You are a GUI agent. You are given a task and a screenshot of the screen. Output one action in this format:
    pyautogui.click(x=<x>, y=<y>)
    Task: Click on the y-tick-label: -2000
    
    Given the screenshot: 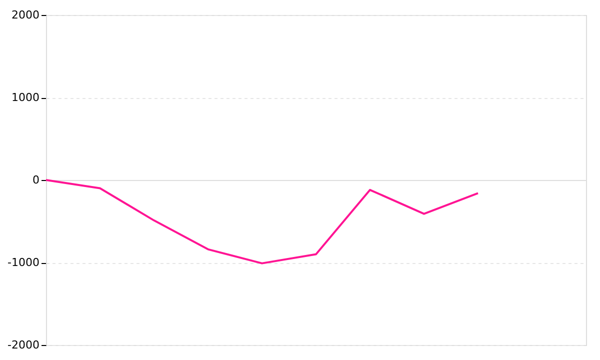 What is the action you would take?
    pyautogui.click(x=24, y=345)
    